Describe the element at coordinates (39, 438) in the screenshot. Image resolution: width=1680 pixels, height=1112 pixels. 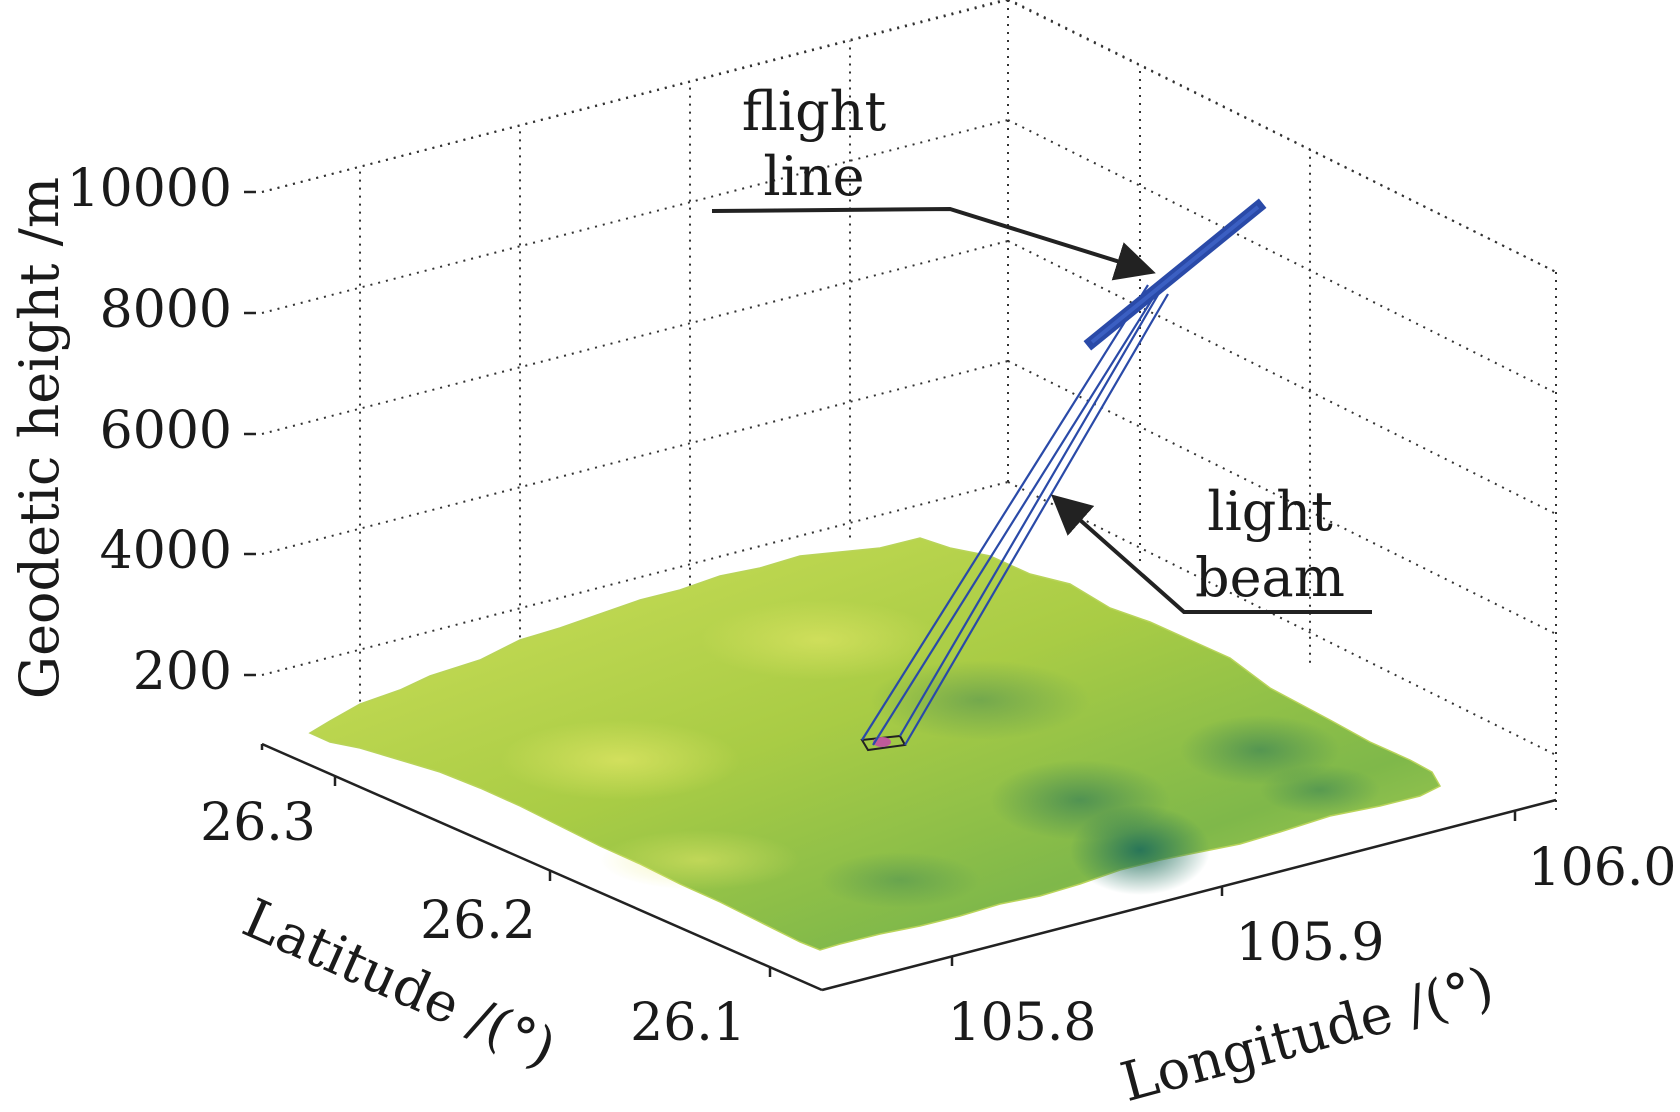
I see `z-axis-label: Geodetic height /m` at that location.